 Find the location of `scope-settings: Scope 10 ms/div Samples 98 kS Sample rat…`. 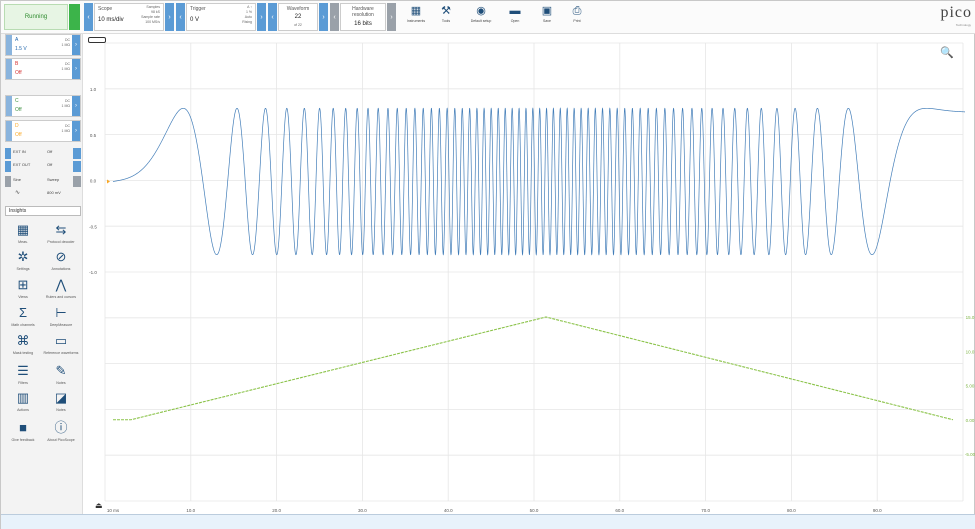

scope-settings: Scope 10 ms/div Samples 98 kS Sample rat… is located at coordinates (129, 17).